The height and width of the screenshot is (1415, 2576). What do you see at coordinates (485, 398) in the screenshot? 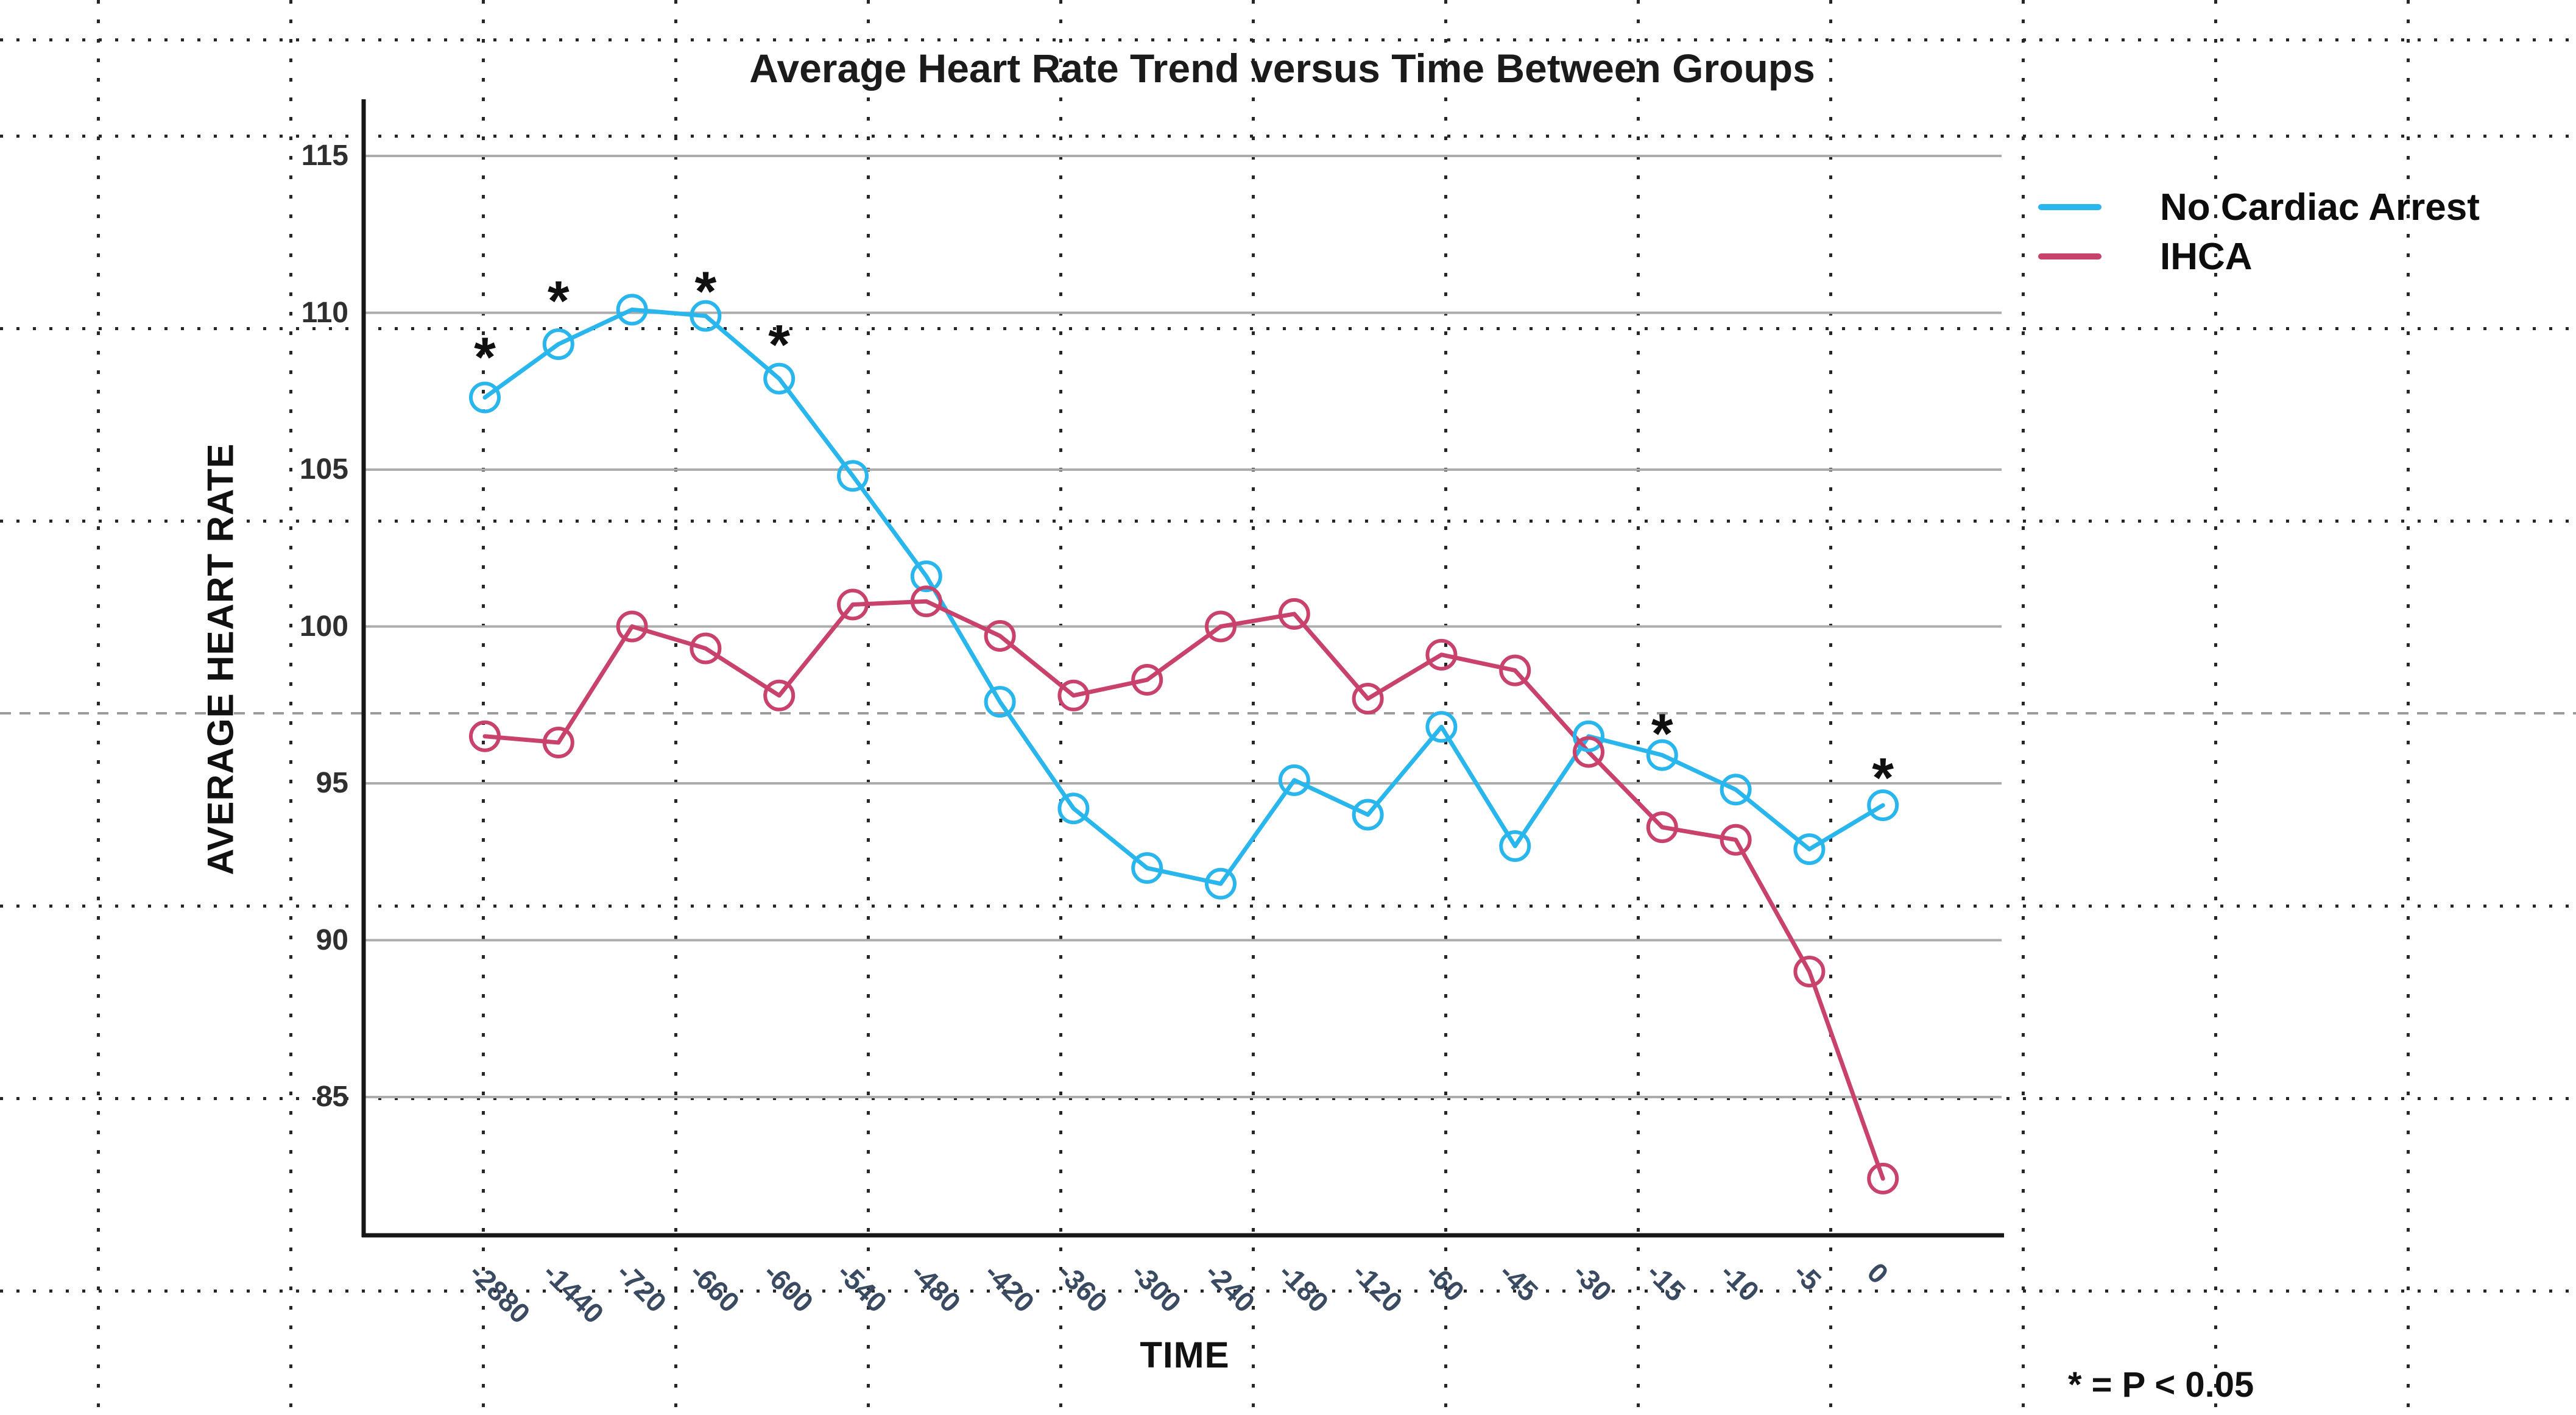
I see `data-point-no-cardiac-arrest--2880` at bounding box center [485, 398].